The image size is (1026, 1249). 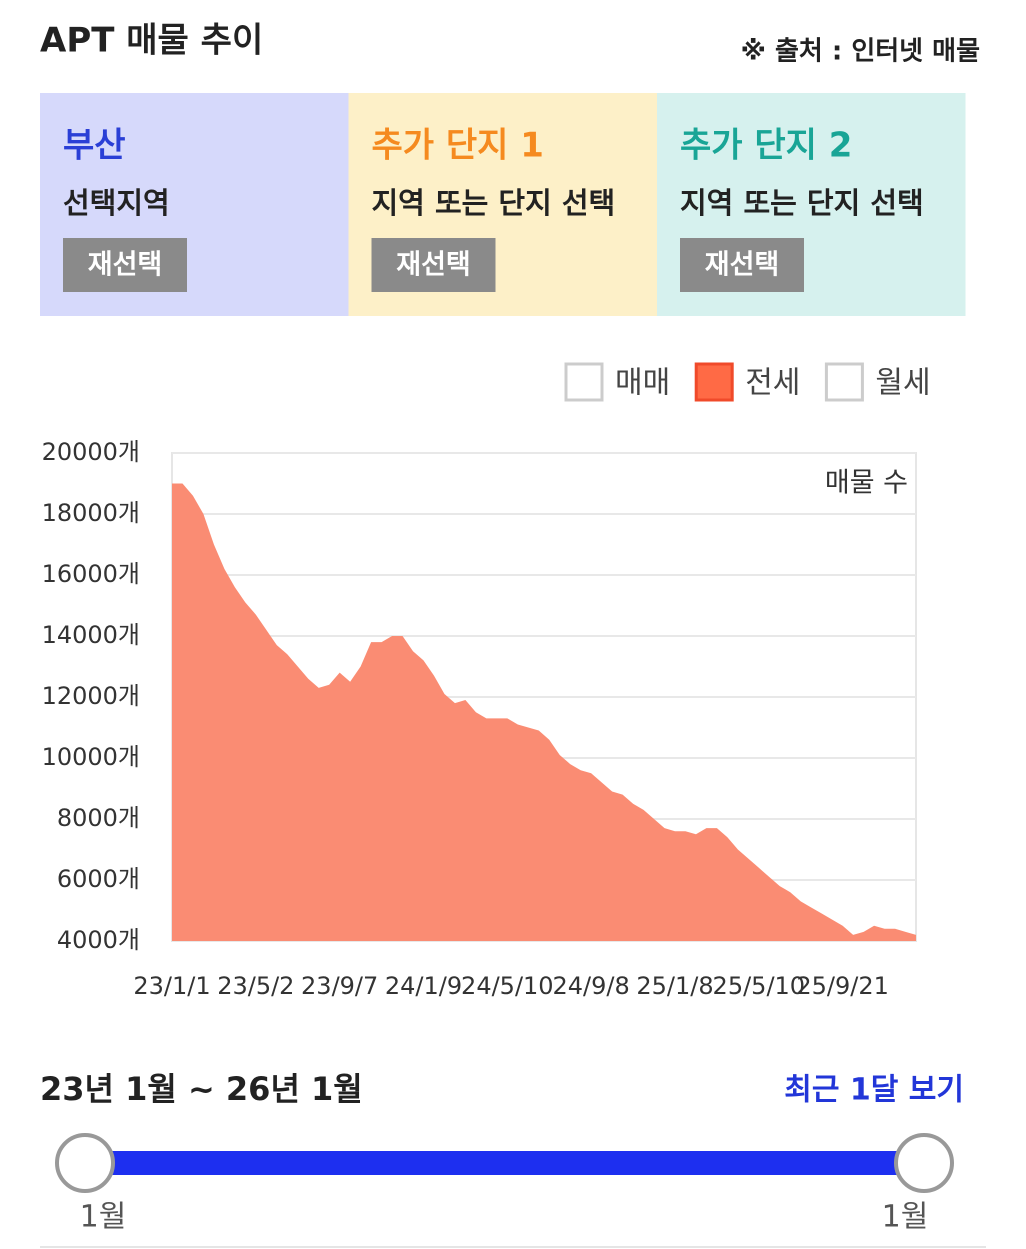 I want to click on y-tick-label: 18000개, so click(x=91, y=513).